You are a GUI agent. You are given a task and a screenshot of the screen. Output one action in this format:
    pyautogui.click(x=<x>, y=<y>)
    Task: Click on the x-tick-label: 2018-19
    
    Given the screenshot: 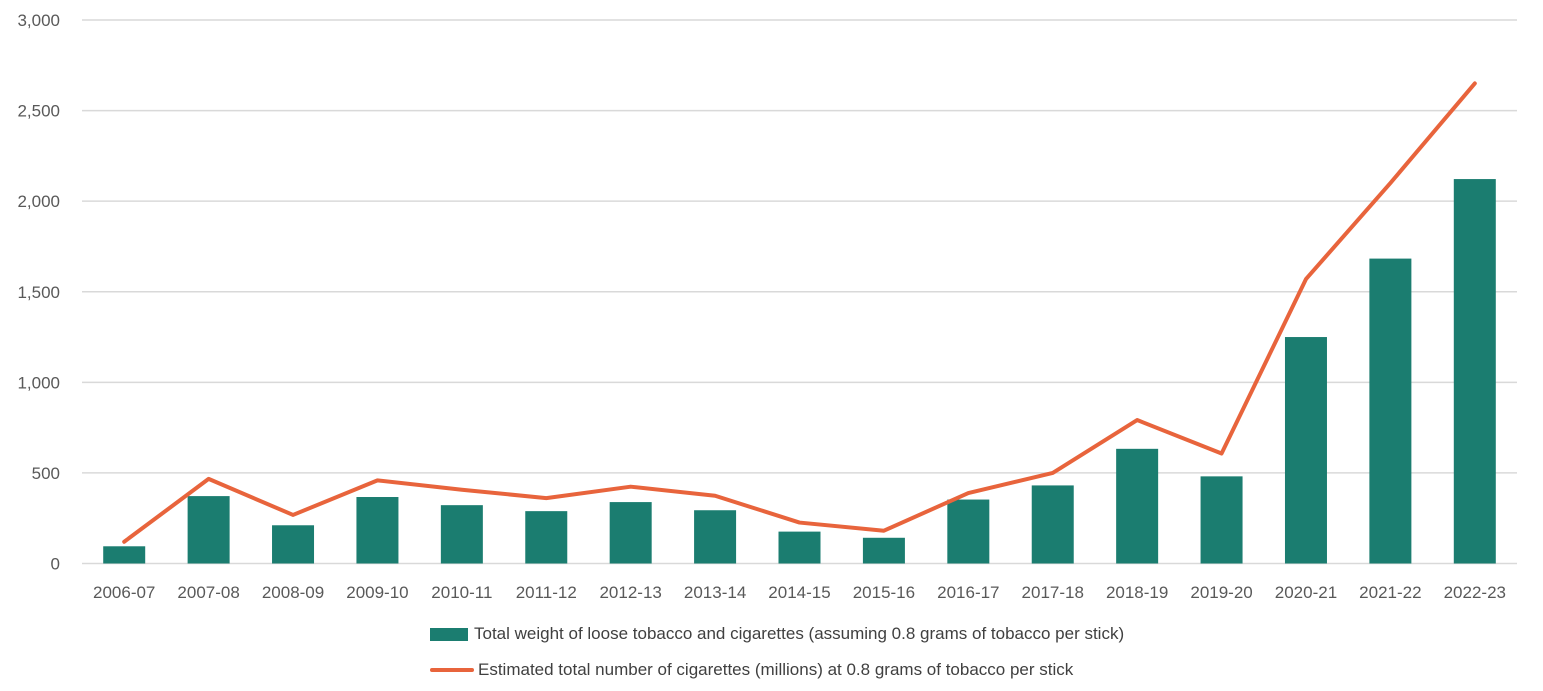 What is the action you would take?
    pyautogui.click(x=1137, y=592)
    